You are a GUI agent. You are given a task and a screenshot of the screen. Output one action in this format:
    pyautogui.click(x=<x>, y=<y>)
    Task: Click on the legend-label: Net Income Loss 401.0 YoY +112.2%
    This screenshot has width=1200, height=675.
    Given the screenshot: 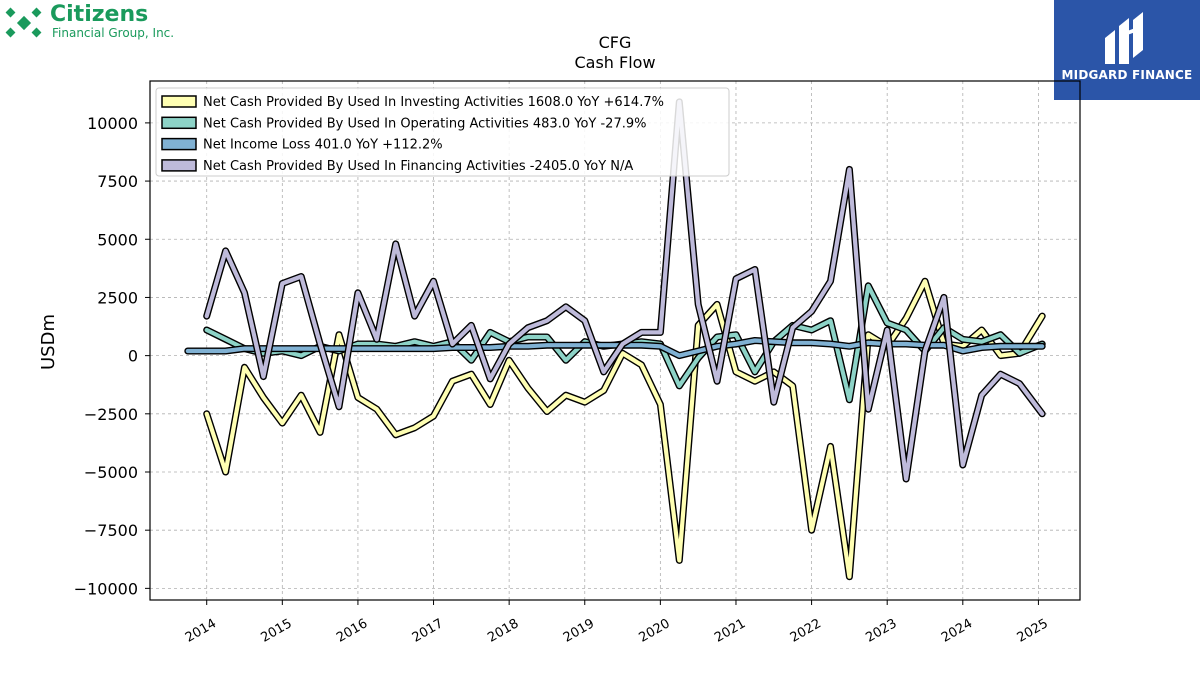 What is the action you would take?
    pyautogui.click(x=323, y=145)
    